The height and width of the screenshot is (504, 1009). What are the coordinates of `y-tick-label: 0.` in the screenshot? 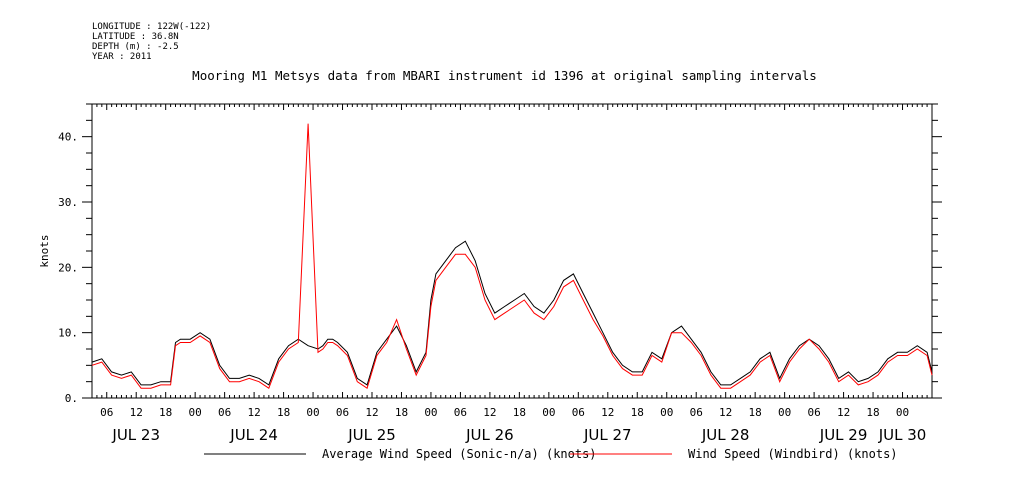 It's located at (71, 398).